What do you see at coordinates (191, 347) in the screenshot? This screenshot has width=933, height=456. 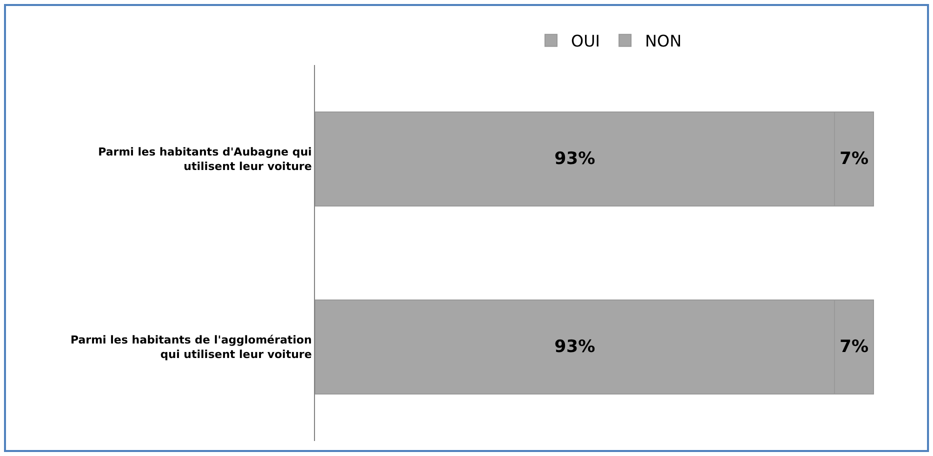 I see `y-tick-label: Parmi les habitants de l'agglomération qui utilisent leur voiture` at bounding box center [191, 347].